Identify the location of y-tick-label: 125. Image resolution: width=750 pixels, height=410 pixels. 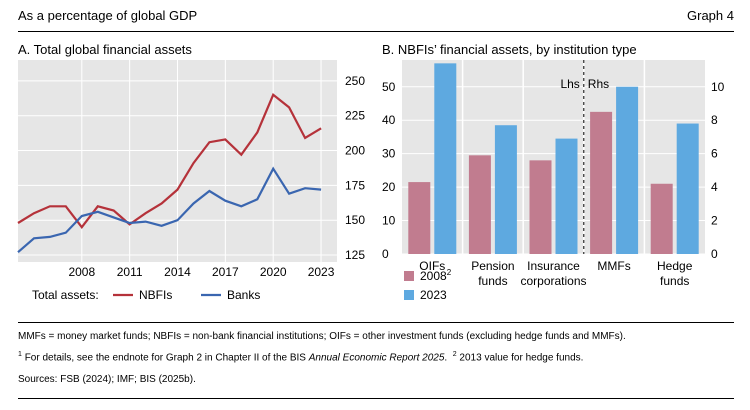
(355, 255).